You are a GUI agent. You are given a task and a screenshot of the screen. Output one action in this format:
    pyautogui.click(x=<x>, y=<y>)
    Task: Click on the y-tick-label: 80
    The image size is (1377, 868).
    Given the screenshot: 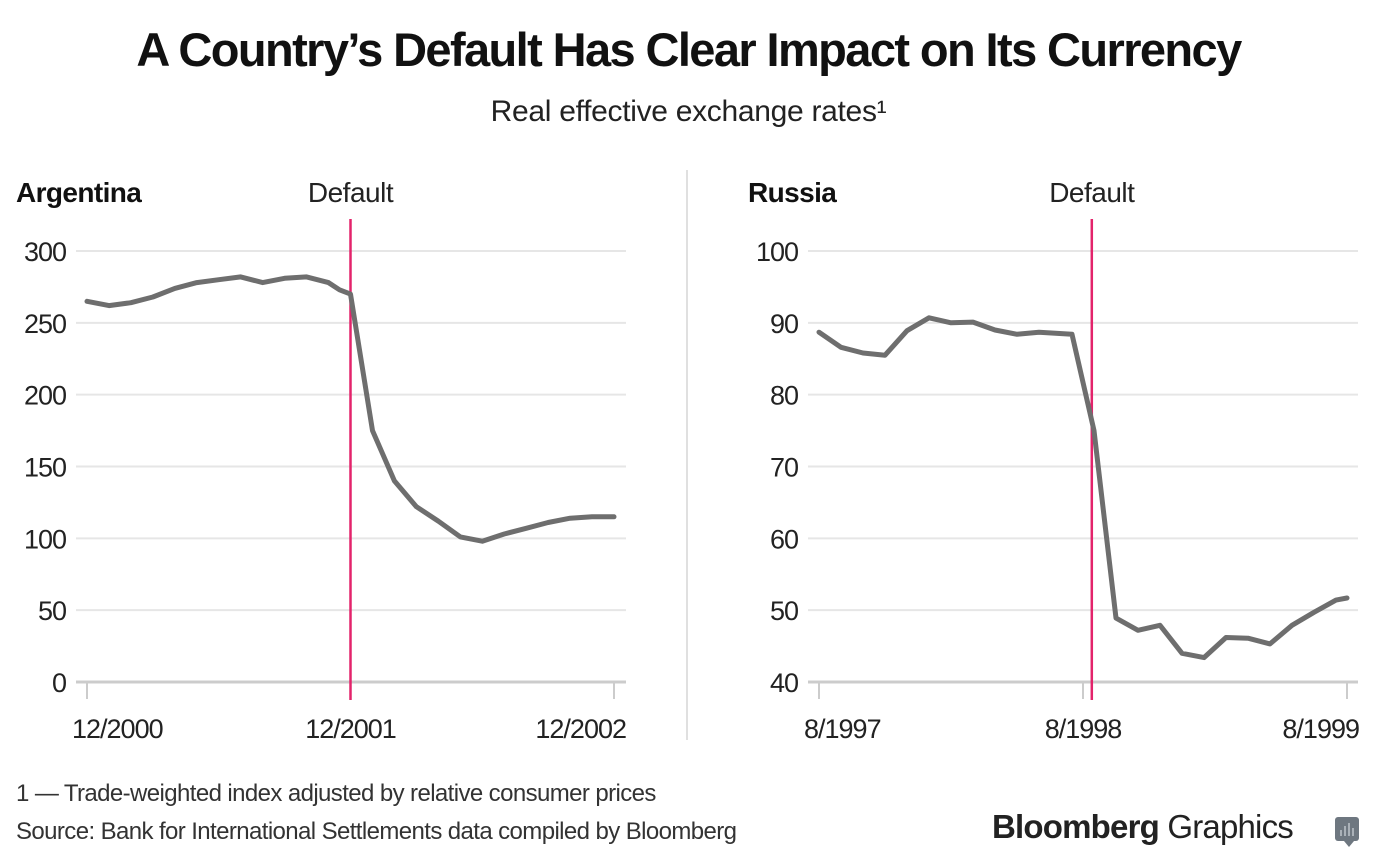 What is the action you would take?
    pyautogui.click(x=784, y=396)
    